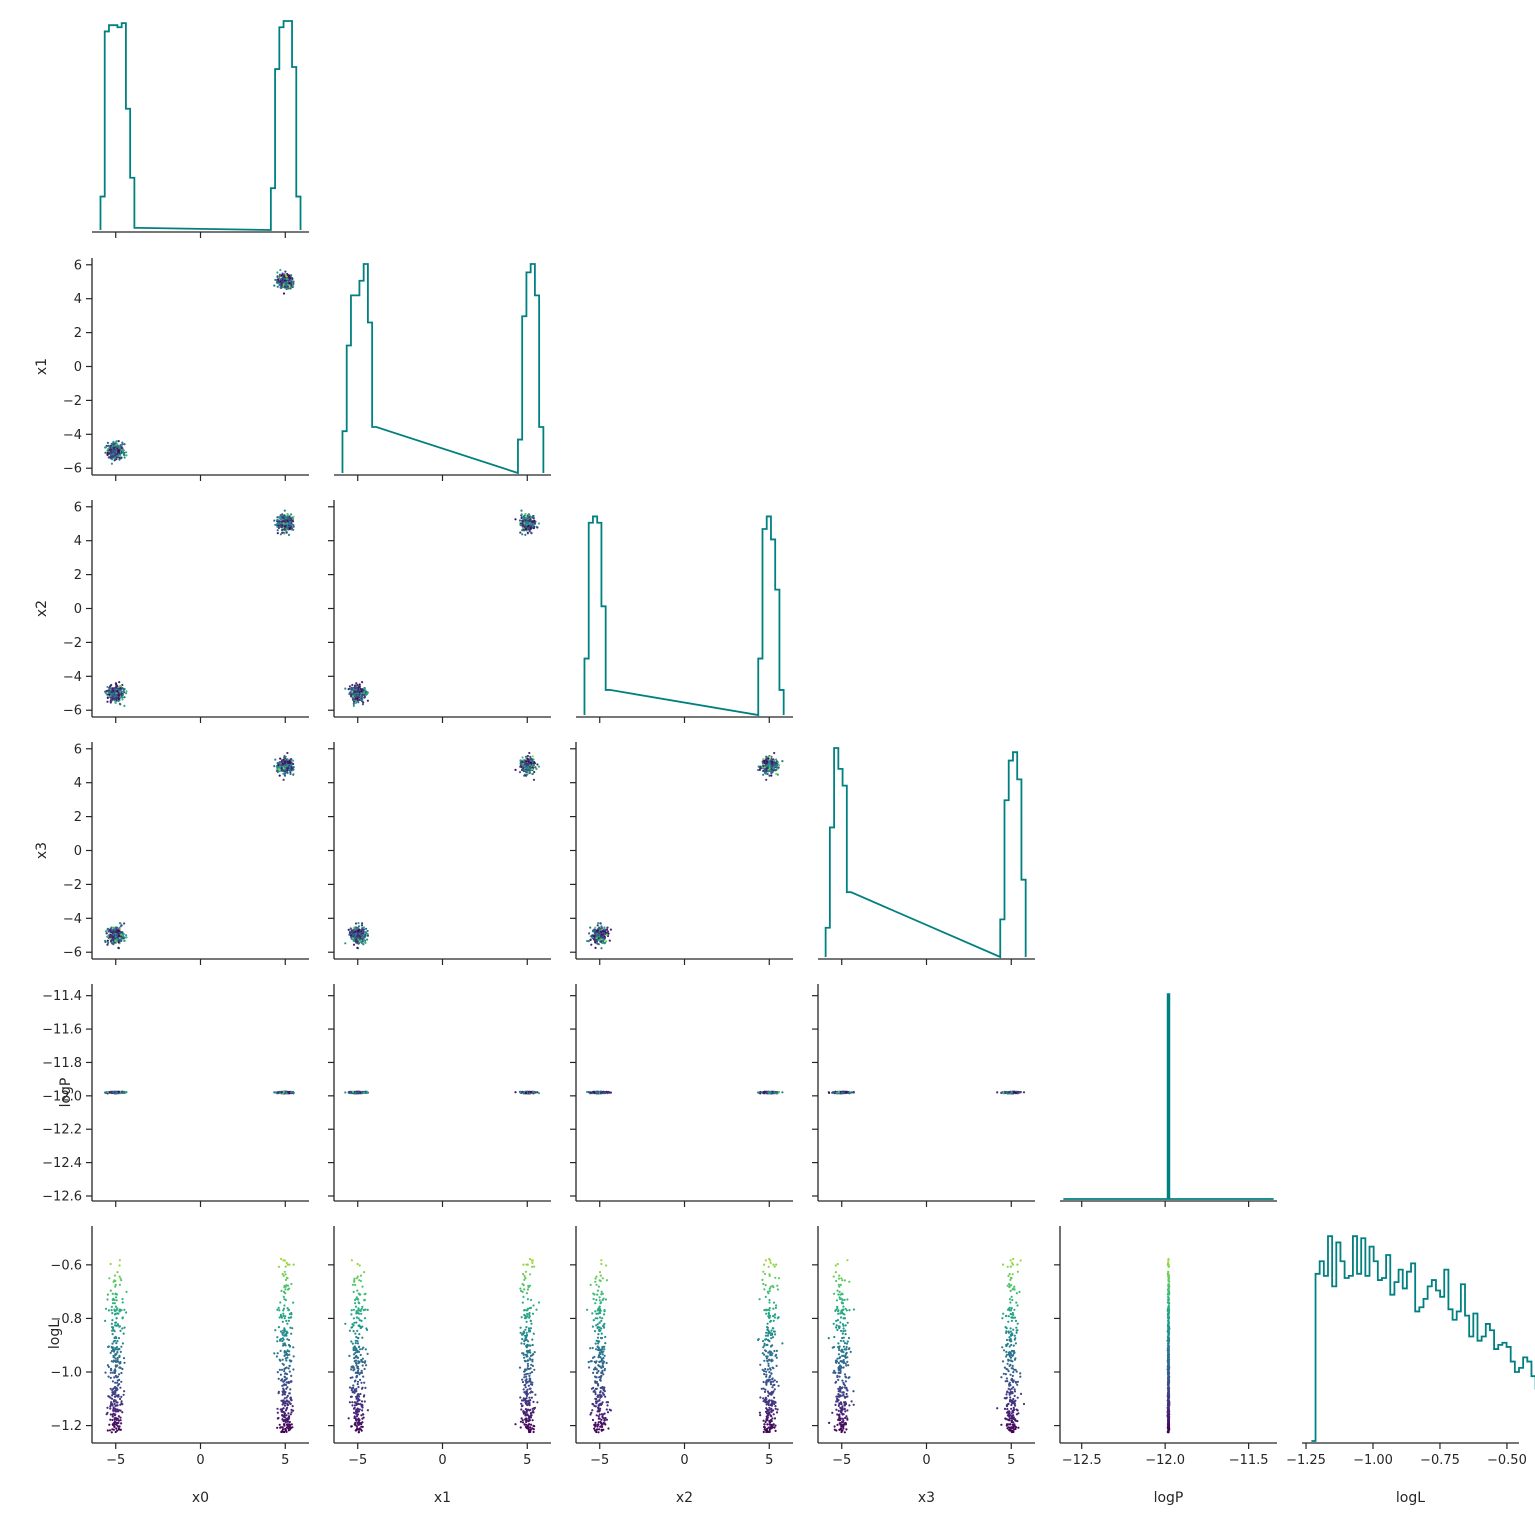 Image resolution: width=1535 pixels, height=1513 pixels. Describe the element at coordinates (62, 1030) in the screenshot. I see `y-tick-label: −11.6` at that location.